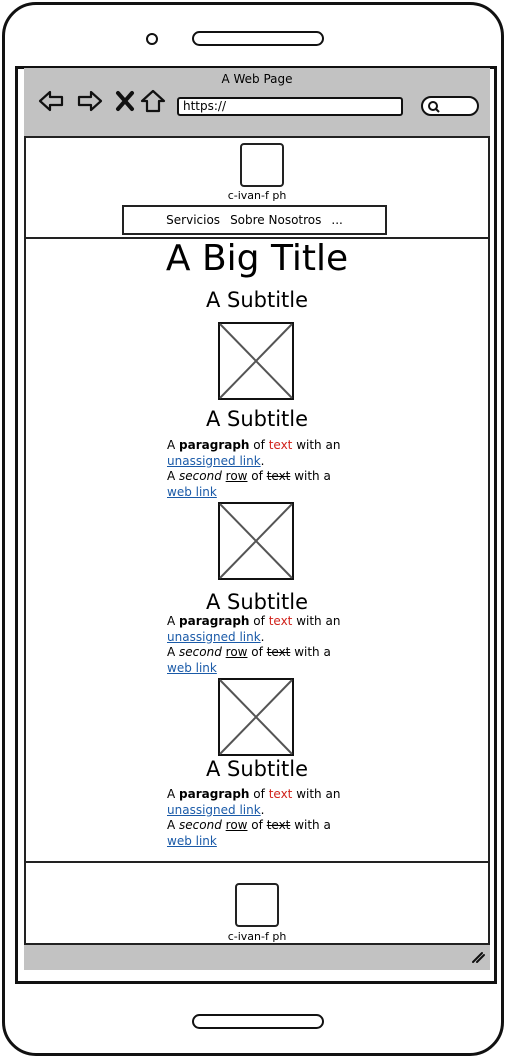 This screenshot has height=1061, width=510. I want to click on window-title: A Web Page, so click(257, 79).